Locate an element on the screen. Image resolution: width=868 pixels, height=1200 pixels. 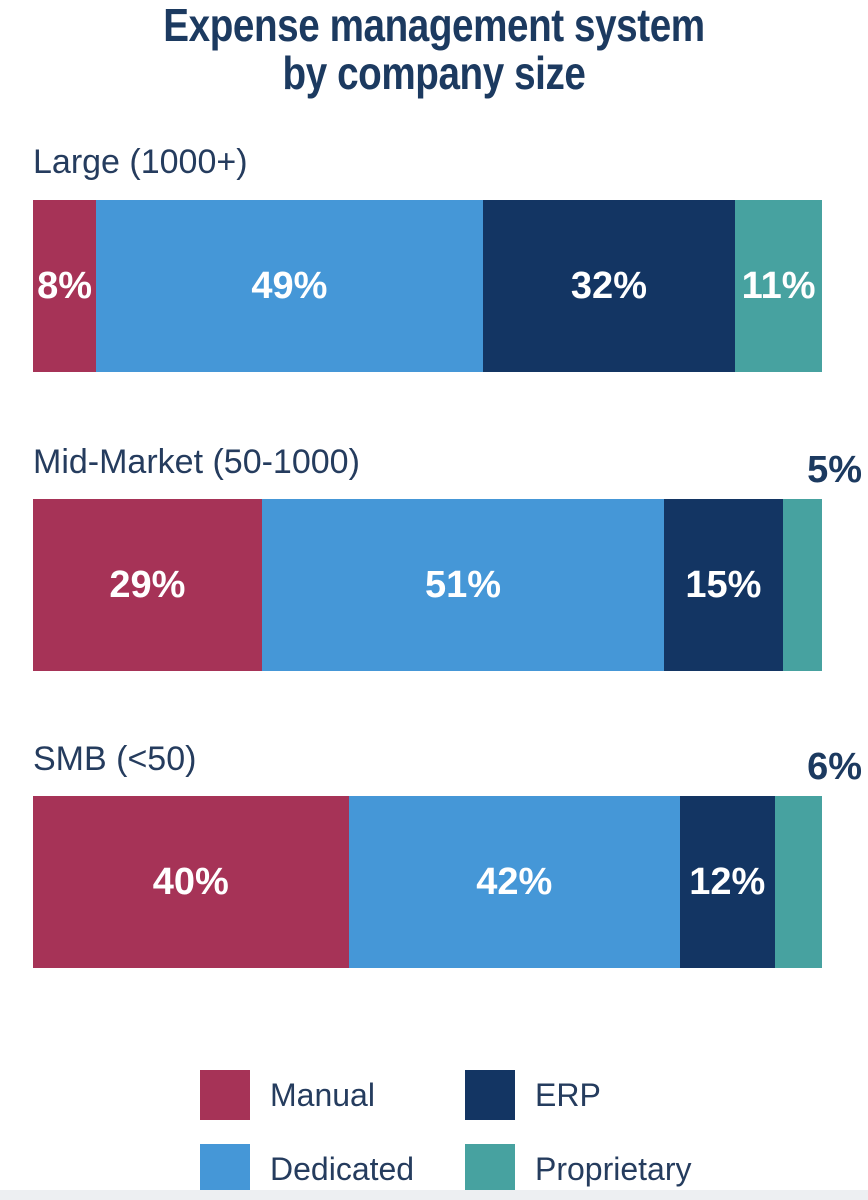
legend-label-erp: ERP is located at coordinates (568, 1094).